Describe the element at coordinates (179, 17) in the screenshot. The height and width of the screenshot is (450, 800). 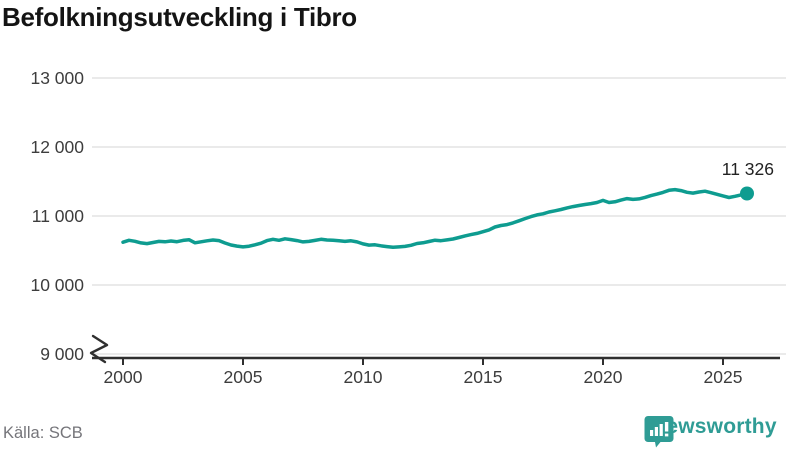
I see `page-title: Befolkningsutveckling i Tibro` at that location.